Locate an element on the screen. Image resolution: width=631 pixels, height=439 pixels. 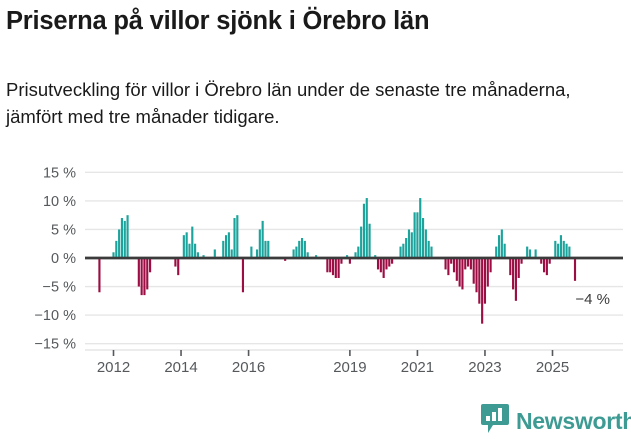
y-axis-tick-label: −10 % is located at coordinates (55, 316).